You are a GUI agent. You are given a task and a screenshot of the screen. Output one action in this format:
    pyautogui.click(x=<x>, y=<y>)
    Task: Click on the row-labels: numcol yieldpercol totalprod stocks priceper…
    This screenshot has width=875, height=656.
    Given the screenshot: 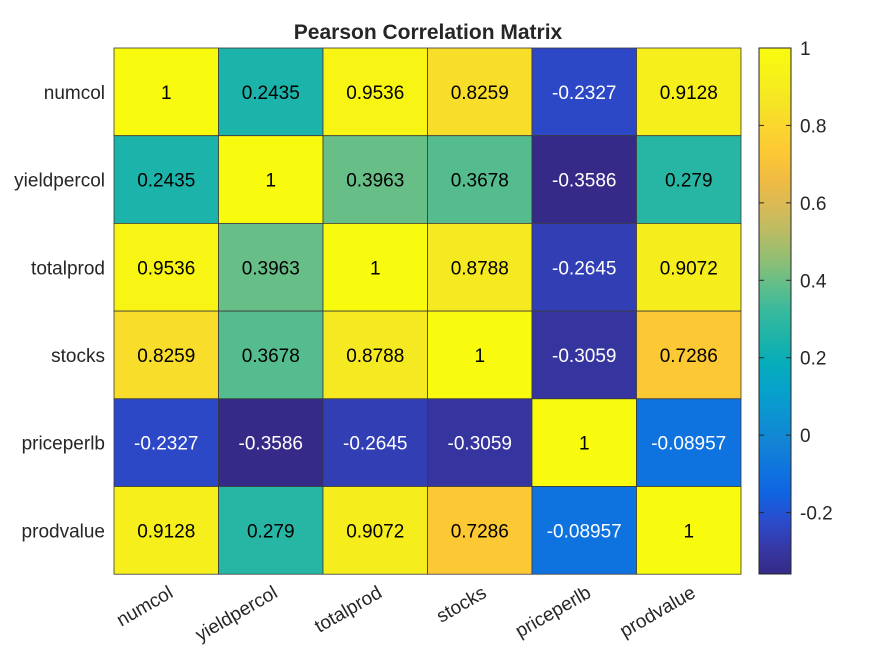 What is the action you would take?
    pyautogui.click(x=59, y=312)
    